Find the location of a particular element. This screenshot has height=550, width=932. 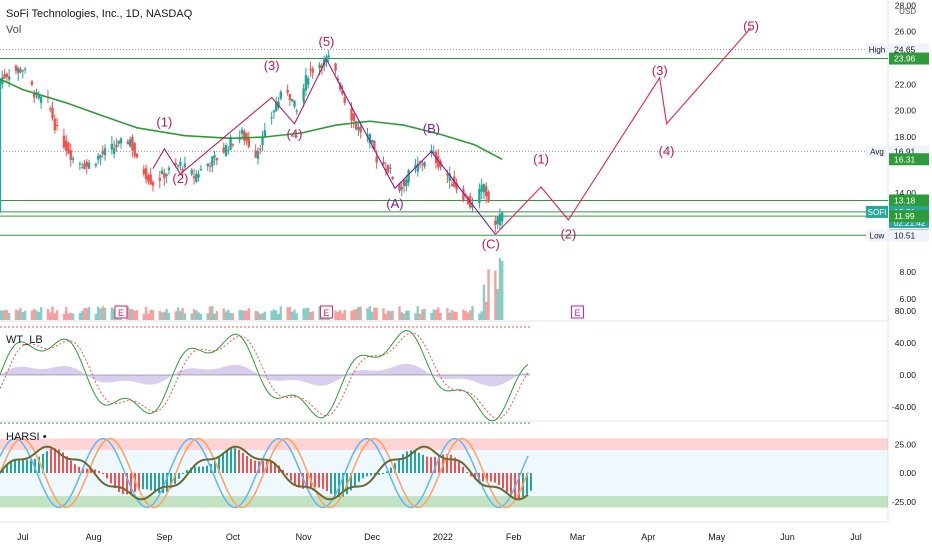

price-tick-label: 6.00 is located at coordinates (907, 299).